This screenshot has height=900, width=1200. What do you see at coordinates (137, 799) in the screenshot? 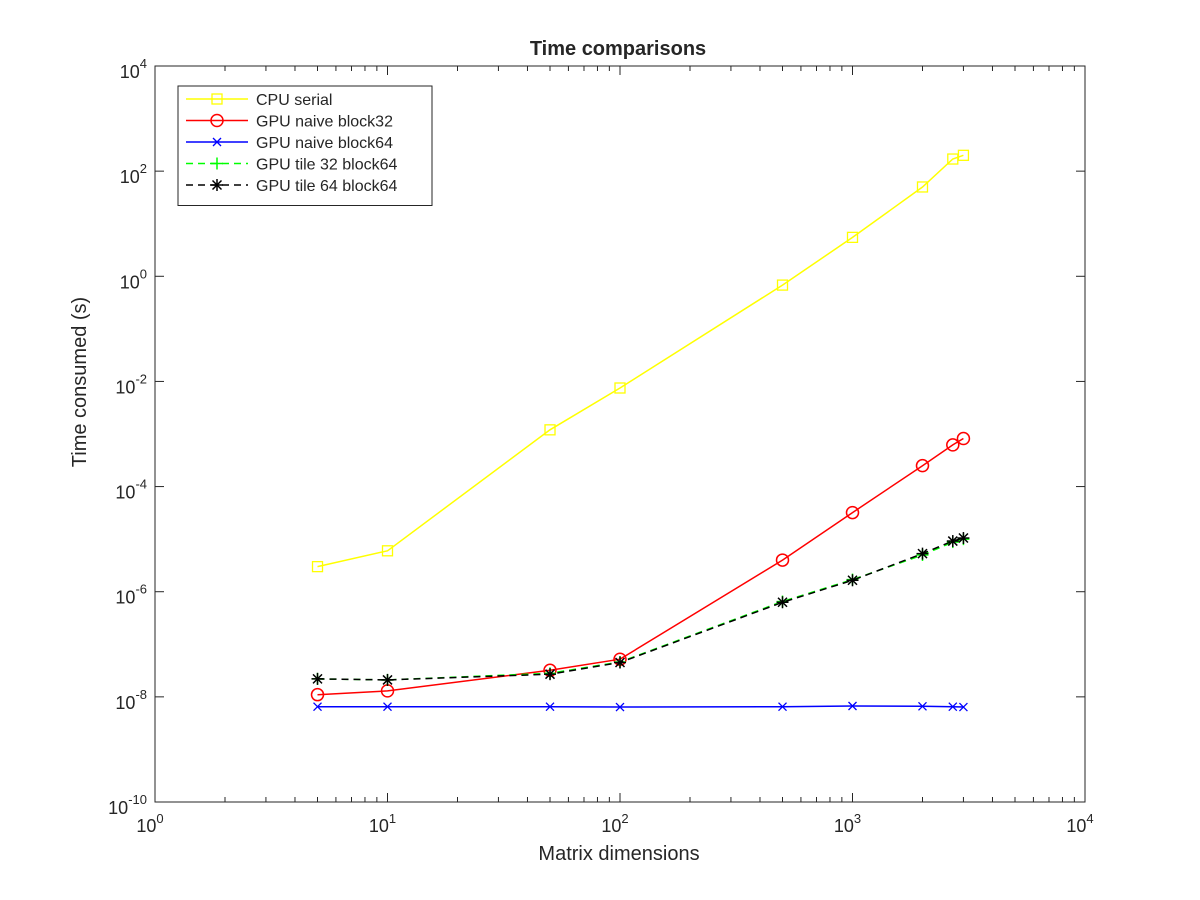
I see `y-tick-exponent: -10` at bounding box center [137, 799].